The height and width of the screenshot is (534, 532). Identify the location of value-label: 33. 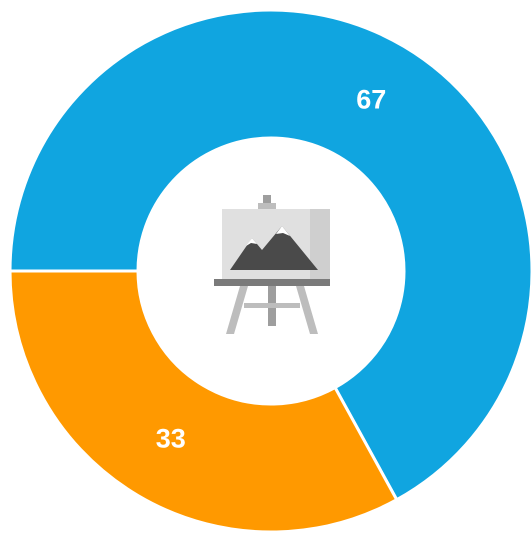
(171, 439).